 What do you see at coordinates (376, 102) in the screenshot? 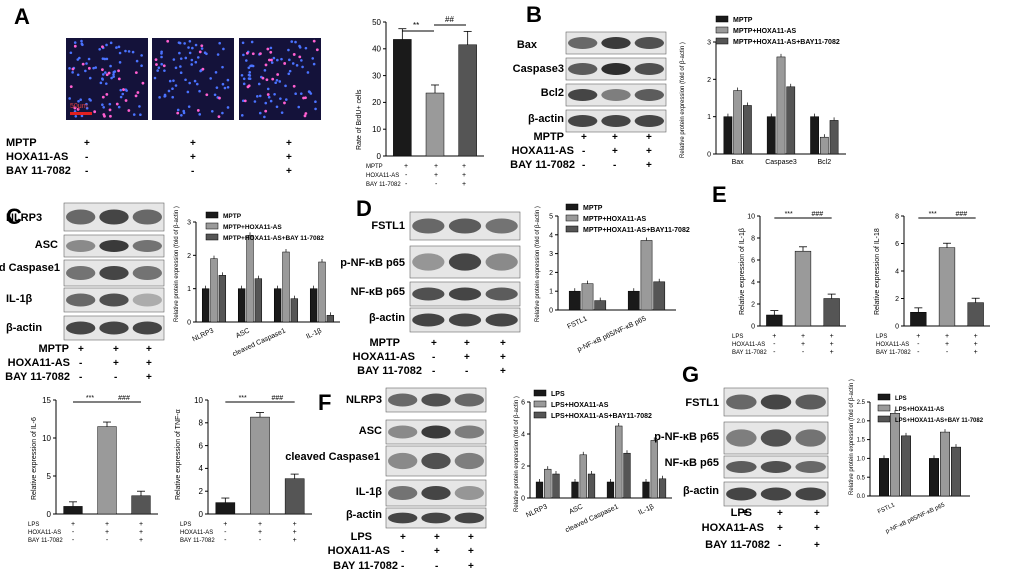
I see `y-tick-label: 20` at bounding box center [376, 102].